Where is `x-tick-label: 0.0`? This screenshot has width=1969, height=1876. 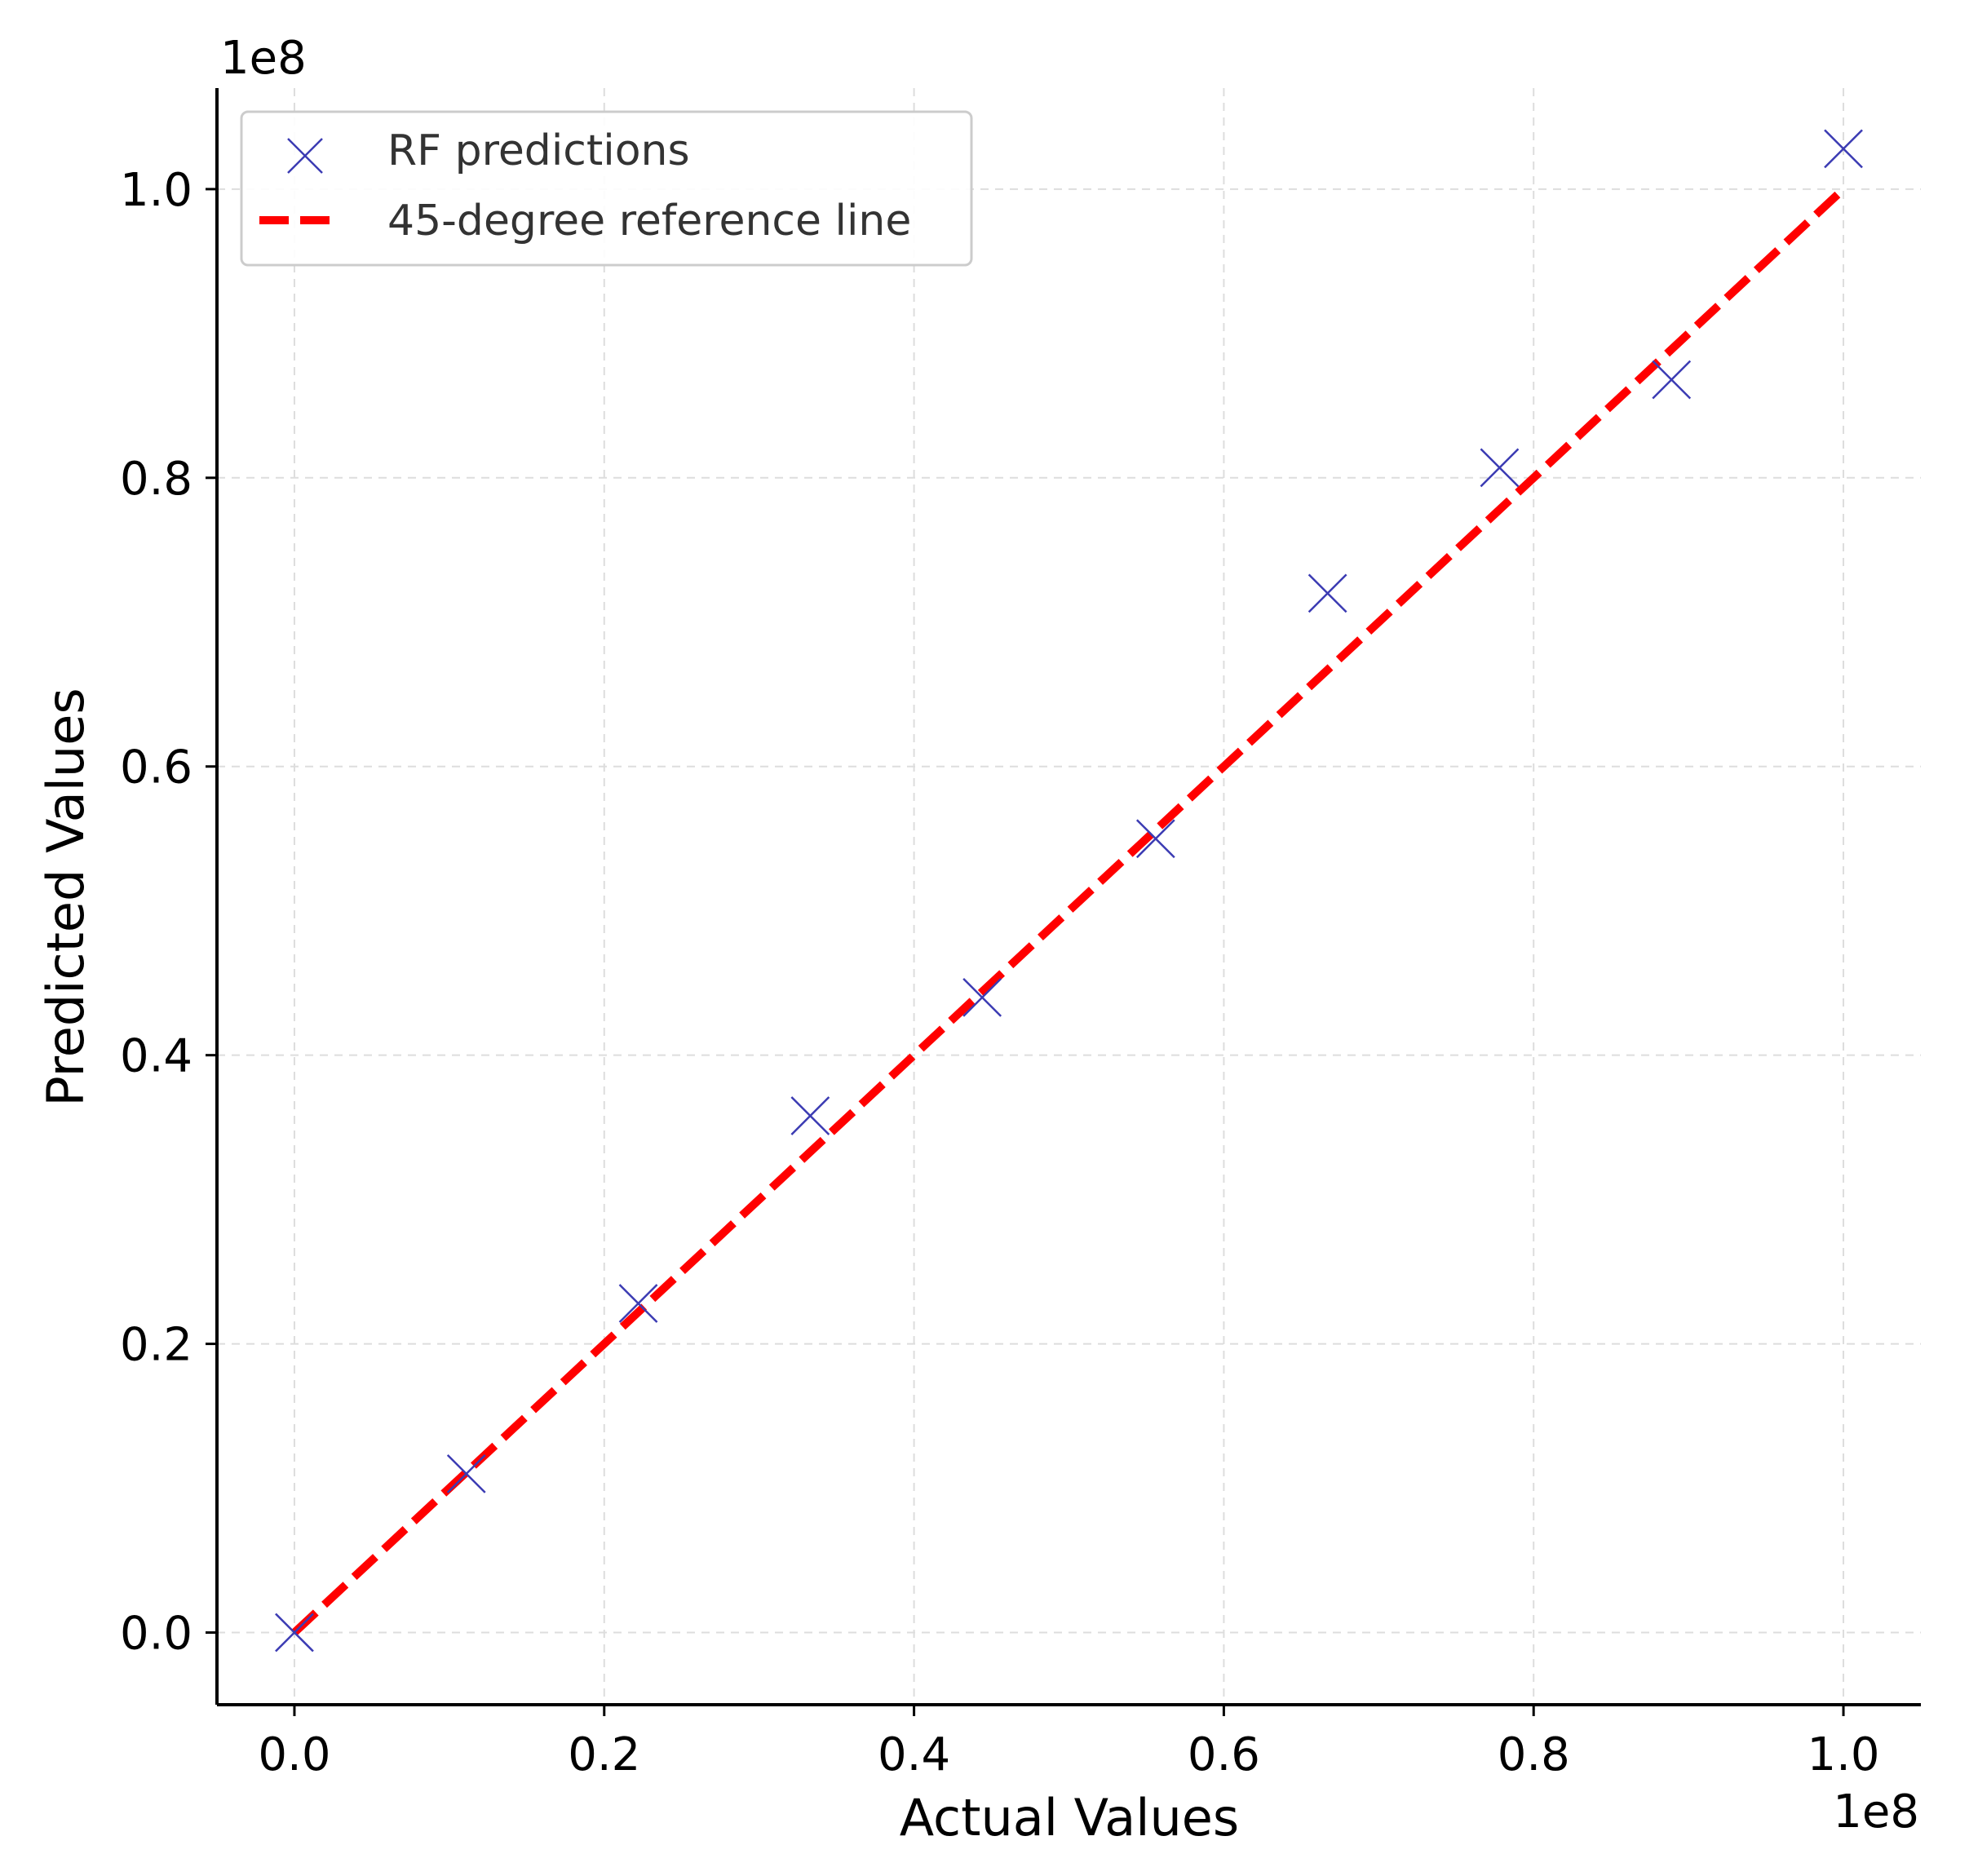
x-tick-label: 0.0 is located at coordinates (294, 1754).